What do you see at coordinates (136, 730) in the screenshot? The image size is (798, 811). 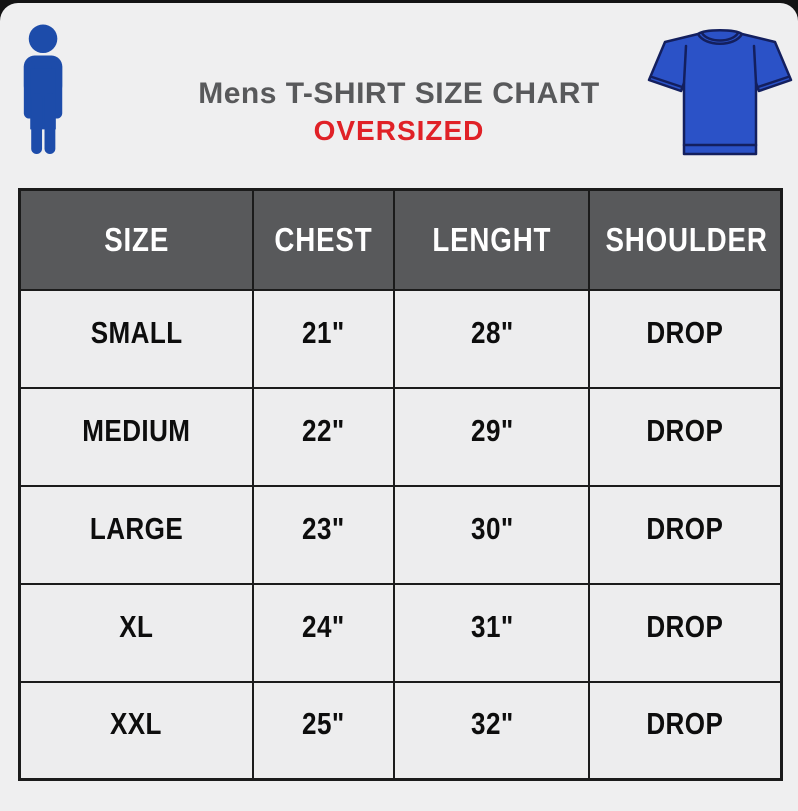 I see `size-cell: XXL` at bounding box center [136, 730].